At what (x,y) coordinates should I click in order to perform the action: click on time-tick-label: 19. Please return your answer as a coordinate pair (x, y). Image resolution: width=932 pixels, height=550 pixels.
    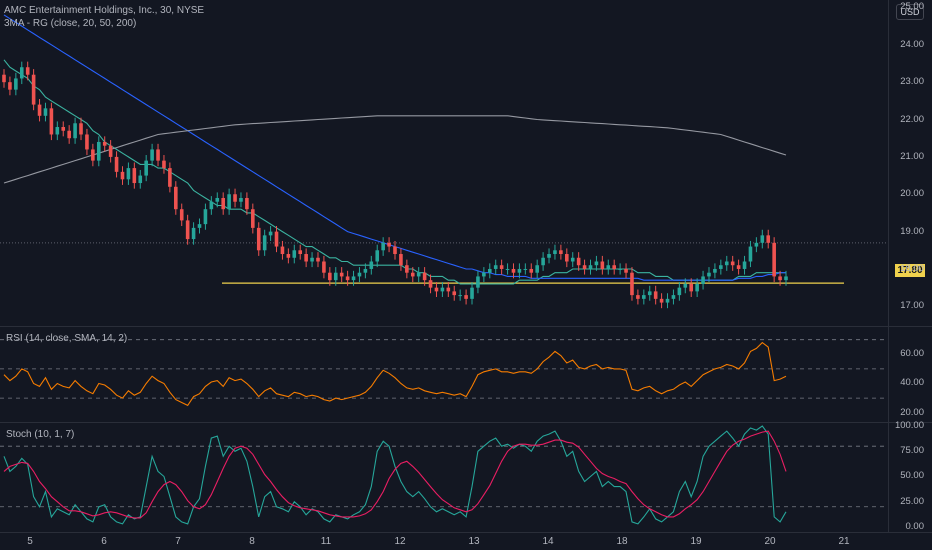
    Looking at the image, I should click on (696, 541).